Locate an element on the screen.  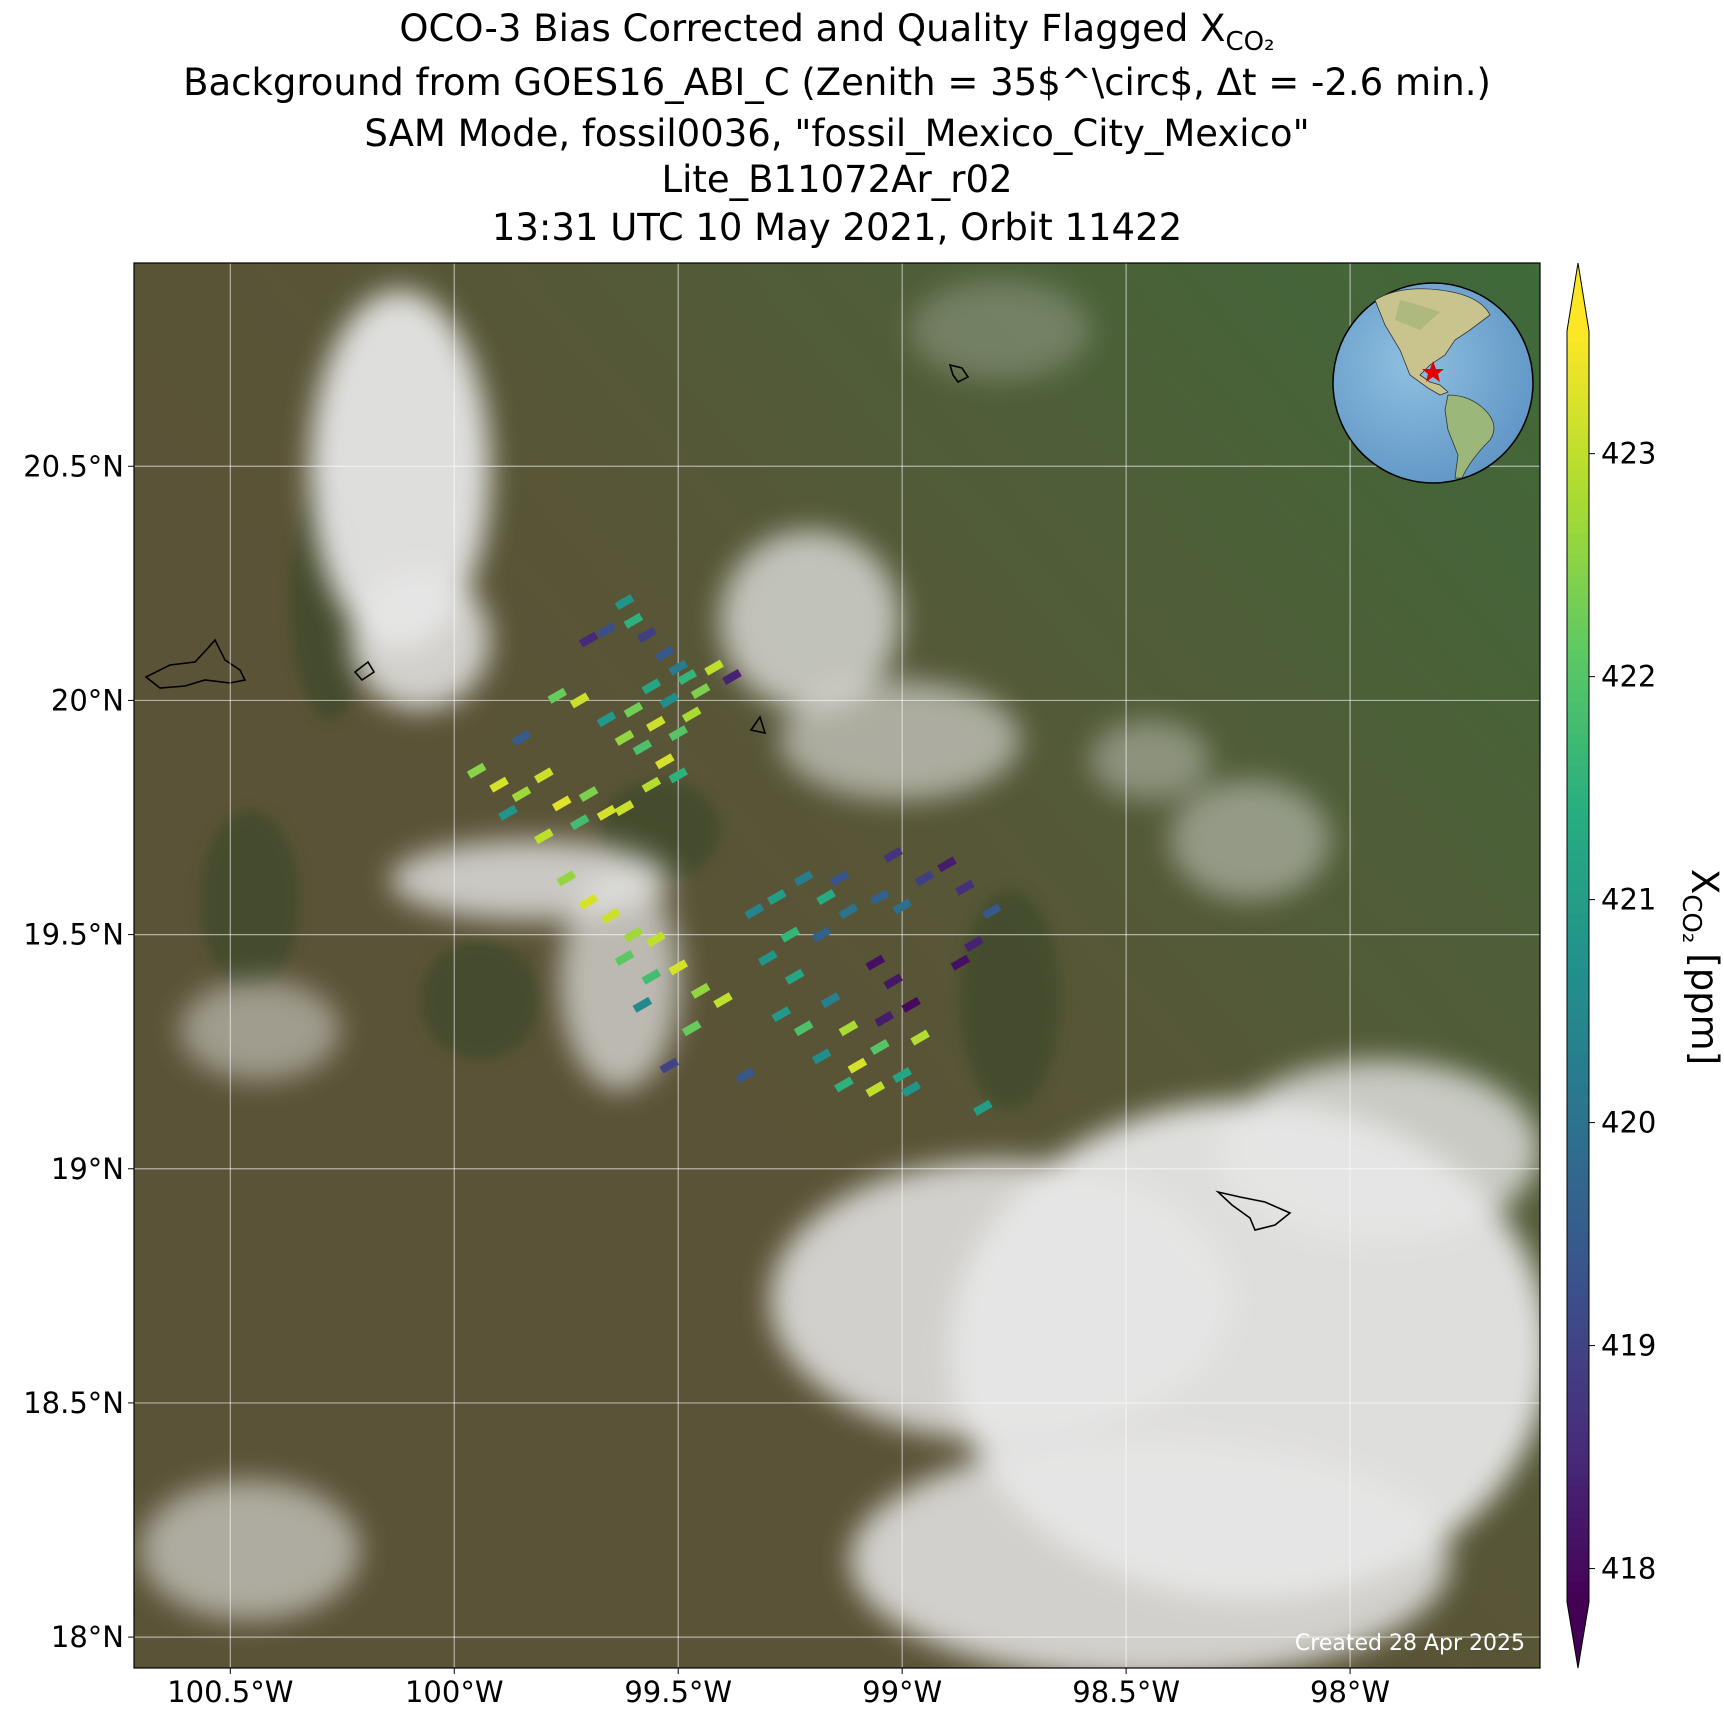
soundings is located at coordinates (734, 855).